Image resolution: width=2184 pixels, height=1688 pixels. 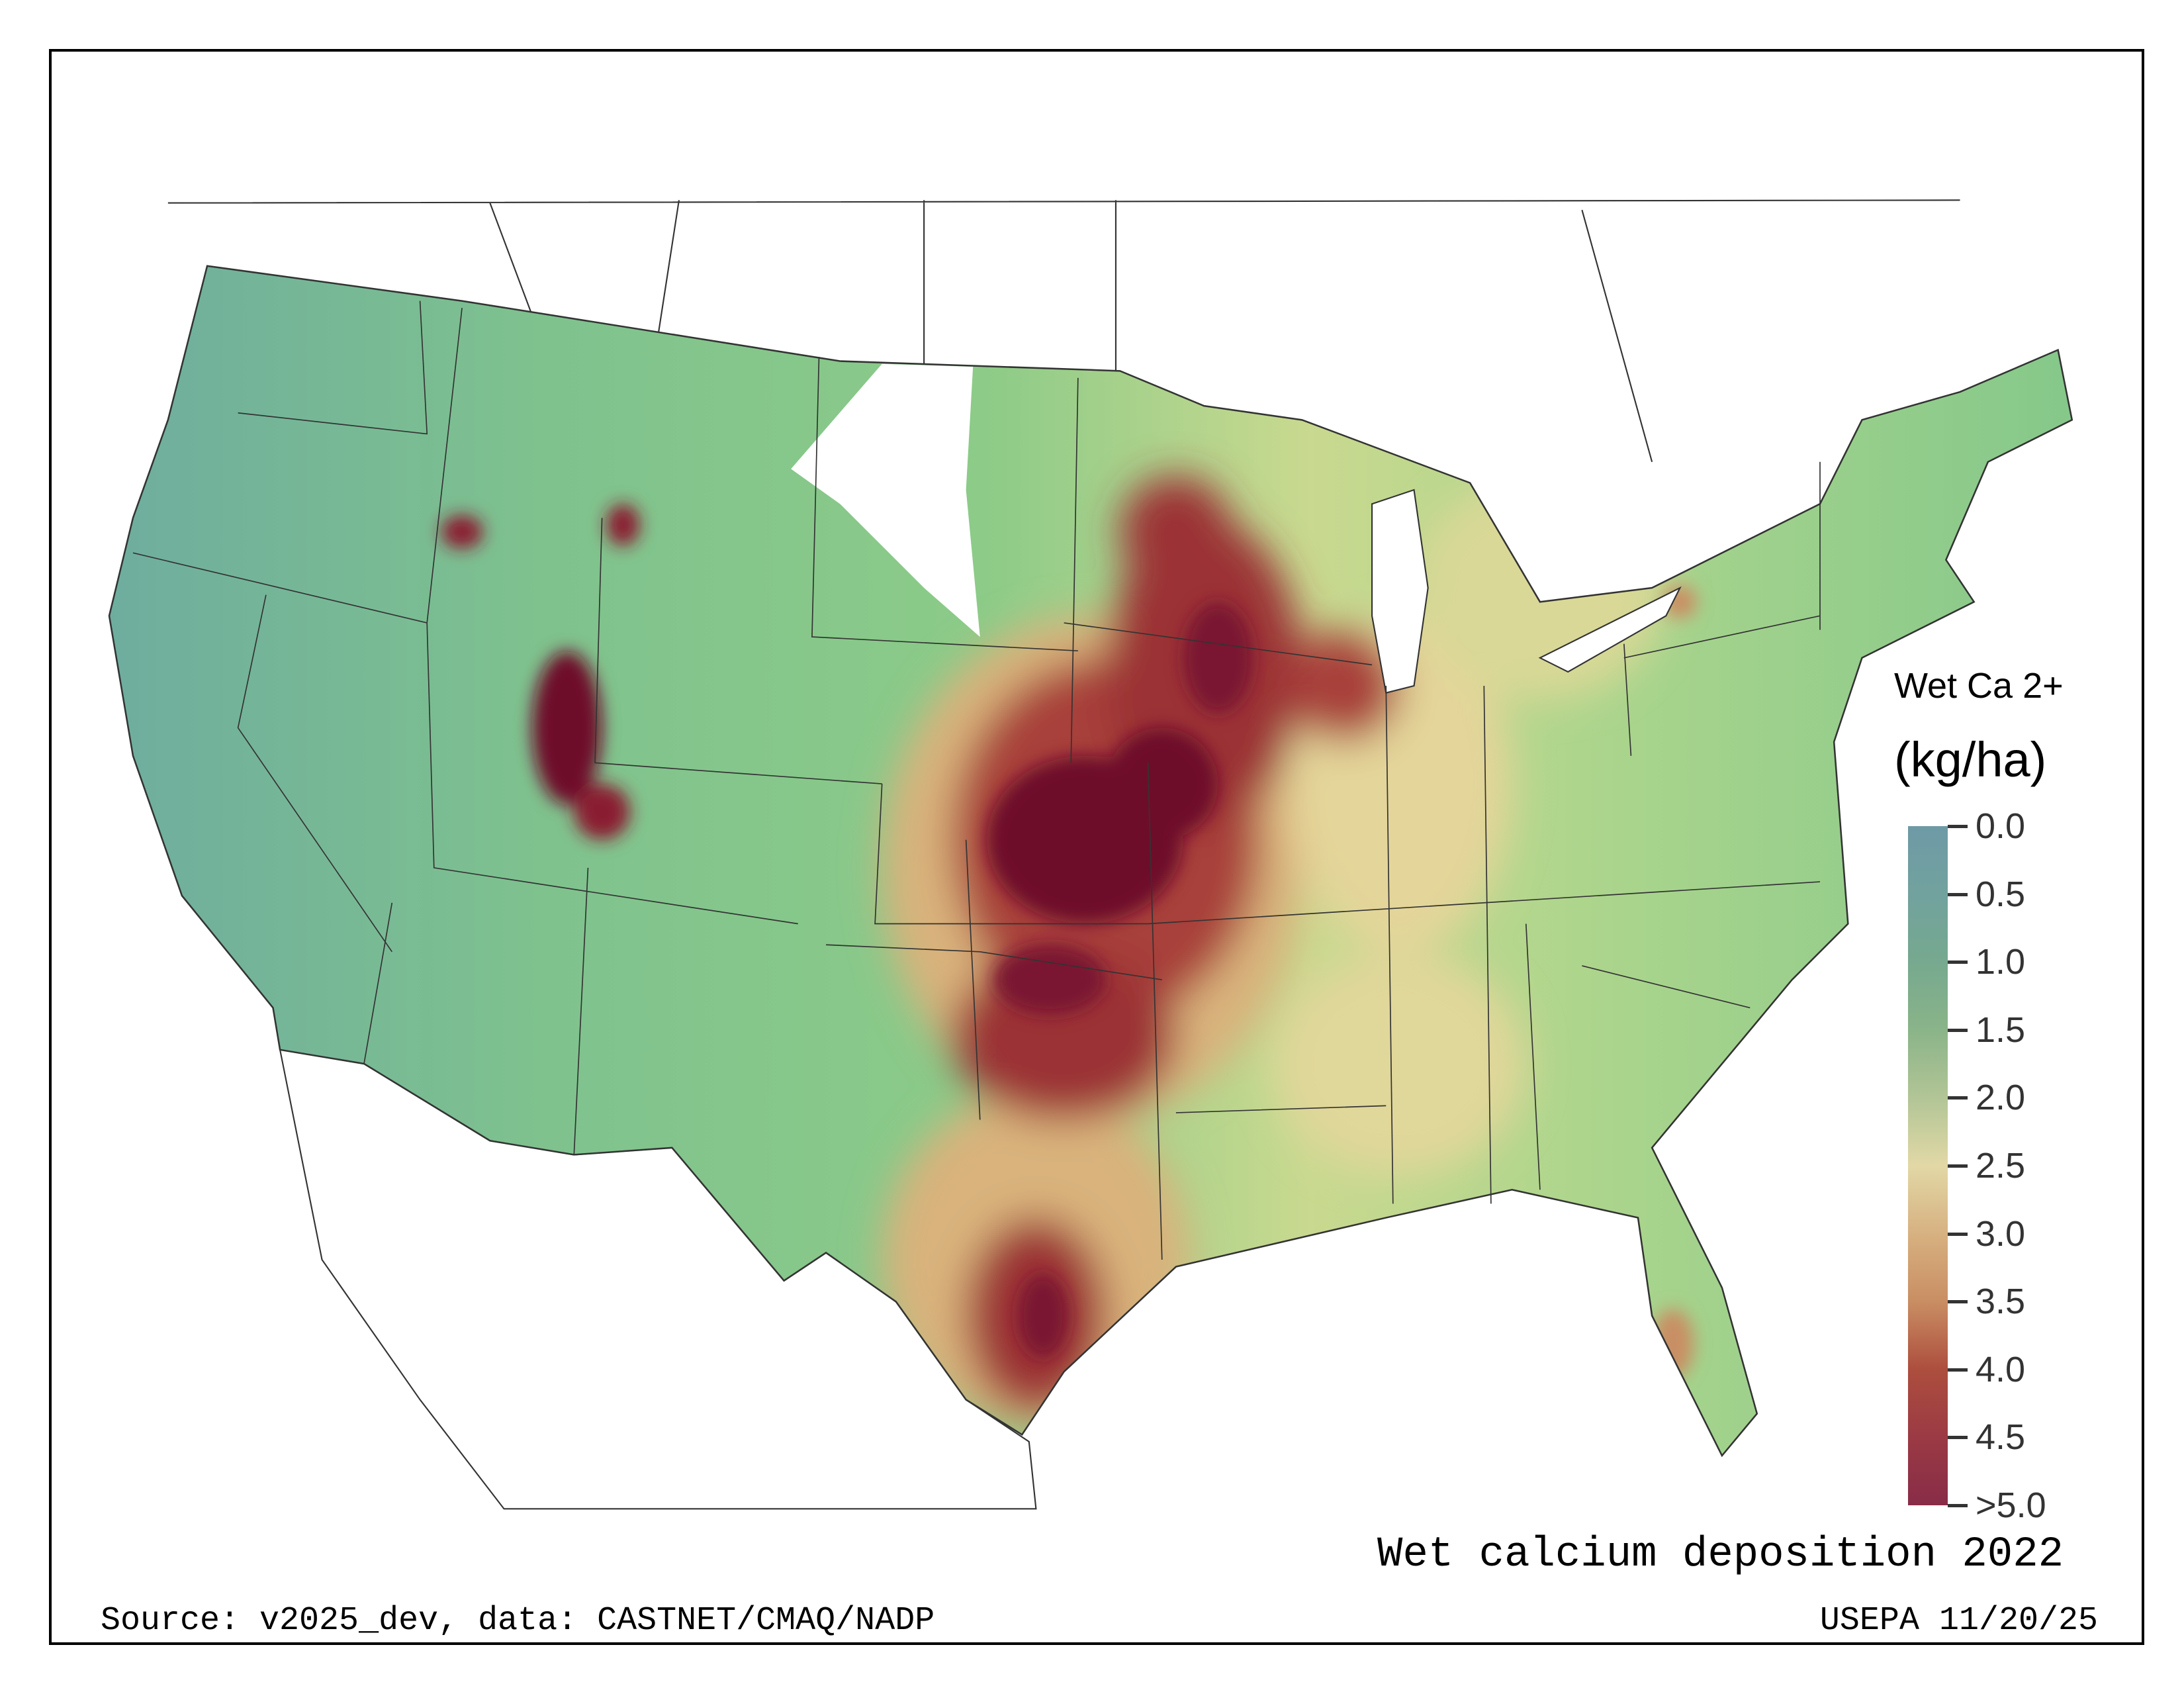 What do you see at coordinates (2001, 826) in the screenshot?
I see `legend-tick-label: 0.0` at bounding box center [2001, 826].